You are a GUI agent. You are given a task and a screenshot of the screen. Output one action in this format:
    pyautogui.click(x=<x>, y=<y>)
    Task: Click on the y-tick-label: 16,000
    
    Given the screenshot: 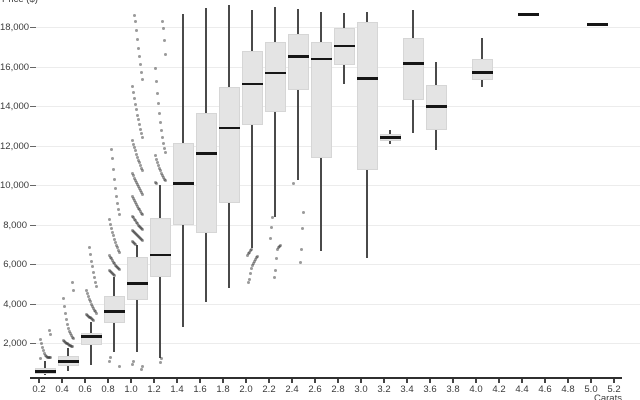 What is the action you would take?
    pyautogui.click(x=15, y=67)
    